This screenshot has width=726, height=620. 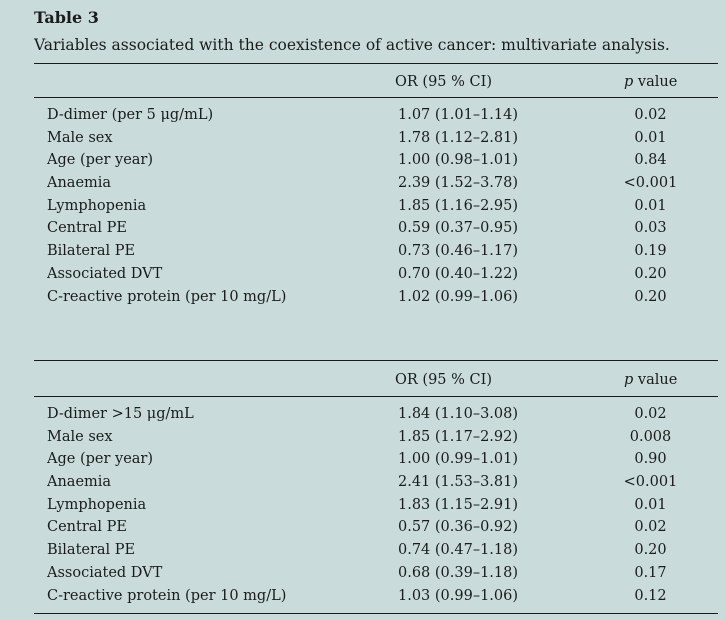 I want to click on table-row: Central PE 0.59 (0.37–0.95) 0.03, so click(x=363, y=228).